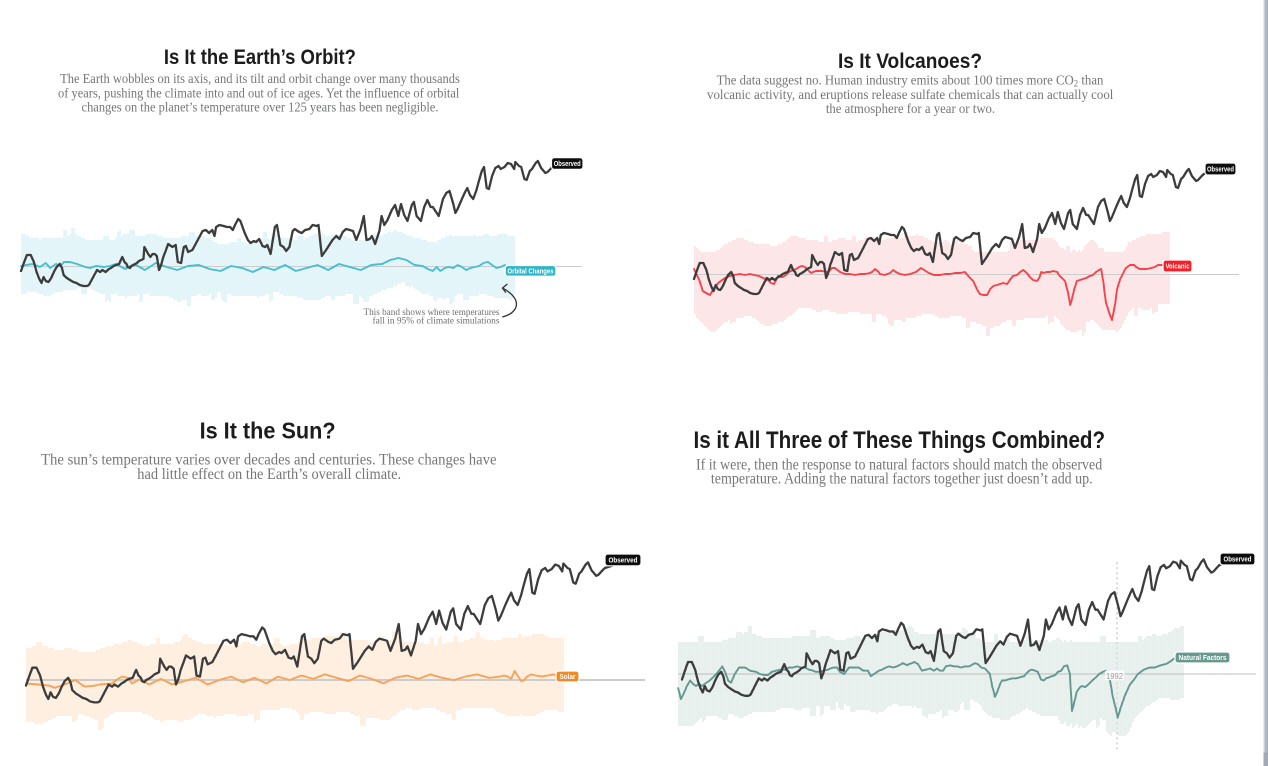  What do you see at coordinates (910, 61) in the screenshot?
I see `svg-text: Is It Volcanoes?` at bounding box center [910, 61].